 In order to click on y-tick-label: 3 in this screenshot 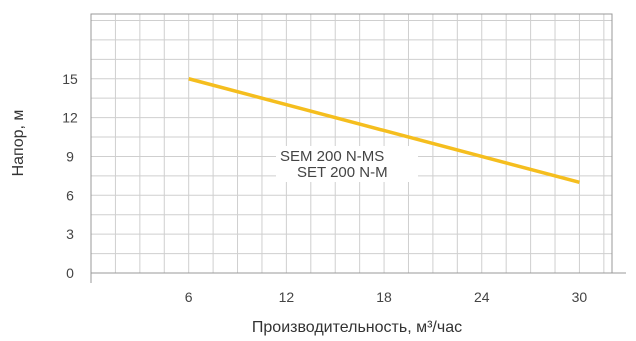, I will do `click(70, 234)`.